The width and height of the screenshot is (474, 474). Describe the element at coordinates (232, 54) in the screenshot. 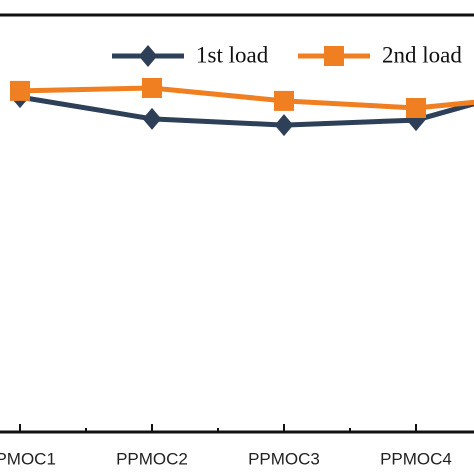

I see `legend-label: 1st load` at that location.